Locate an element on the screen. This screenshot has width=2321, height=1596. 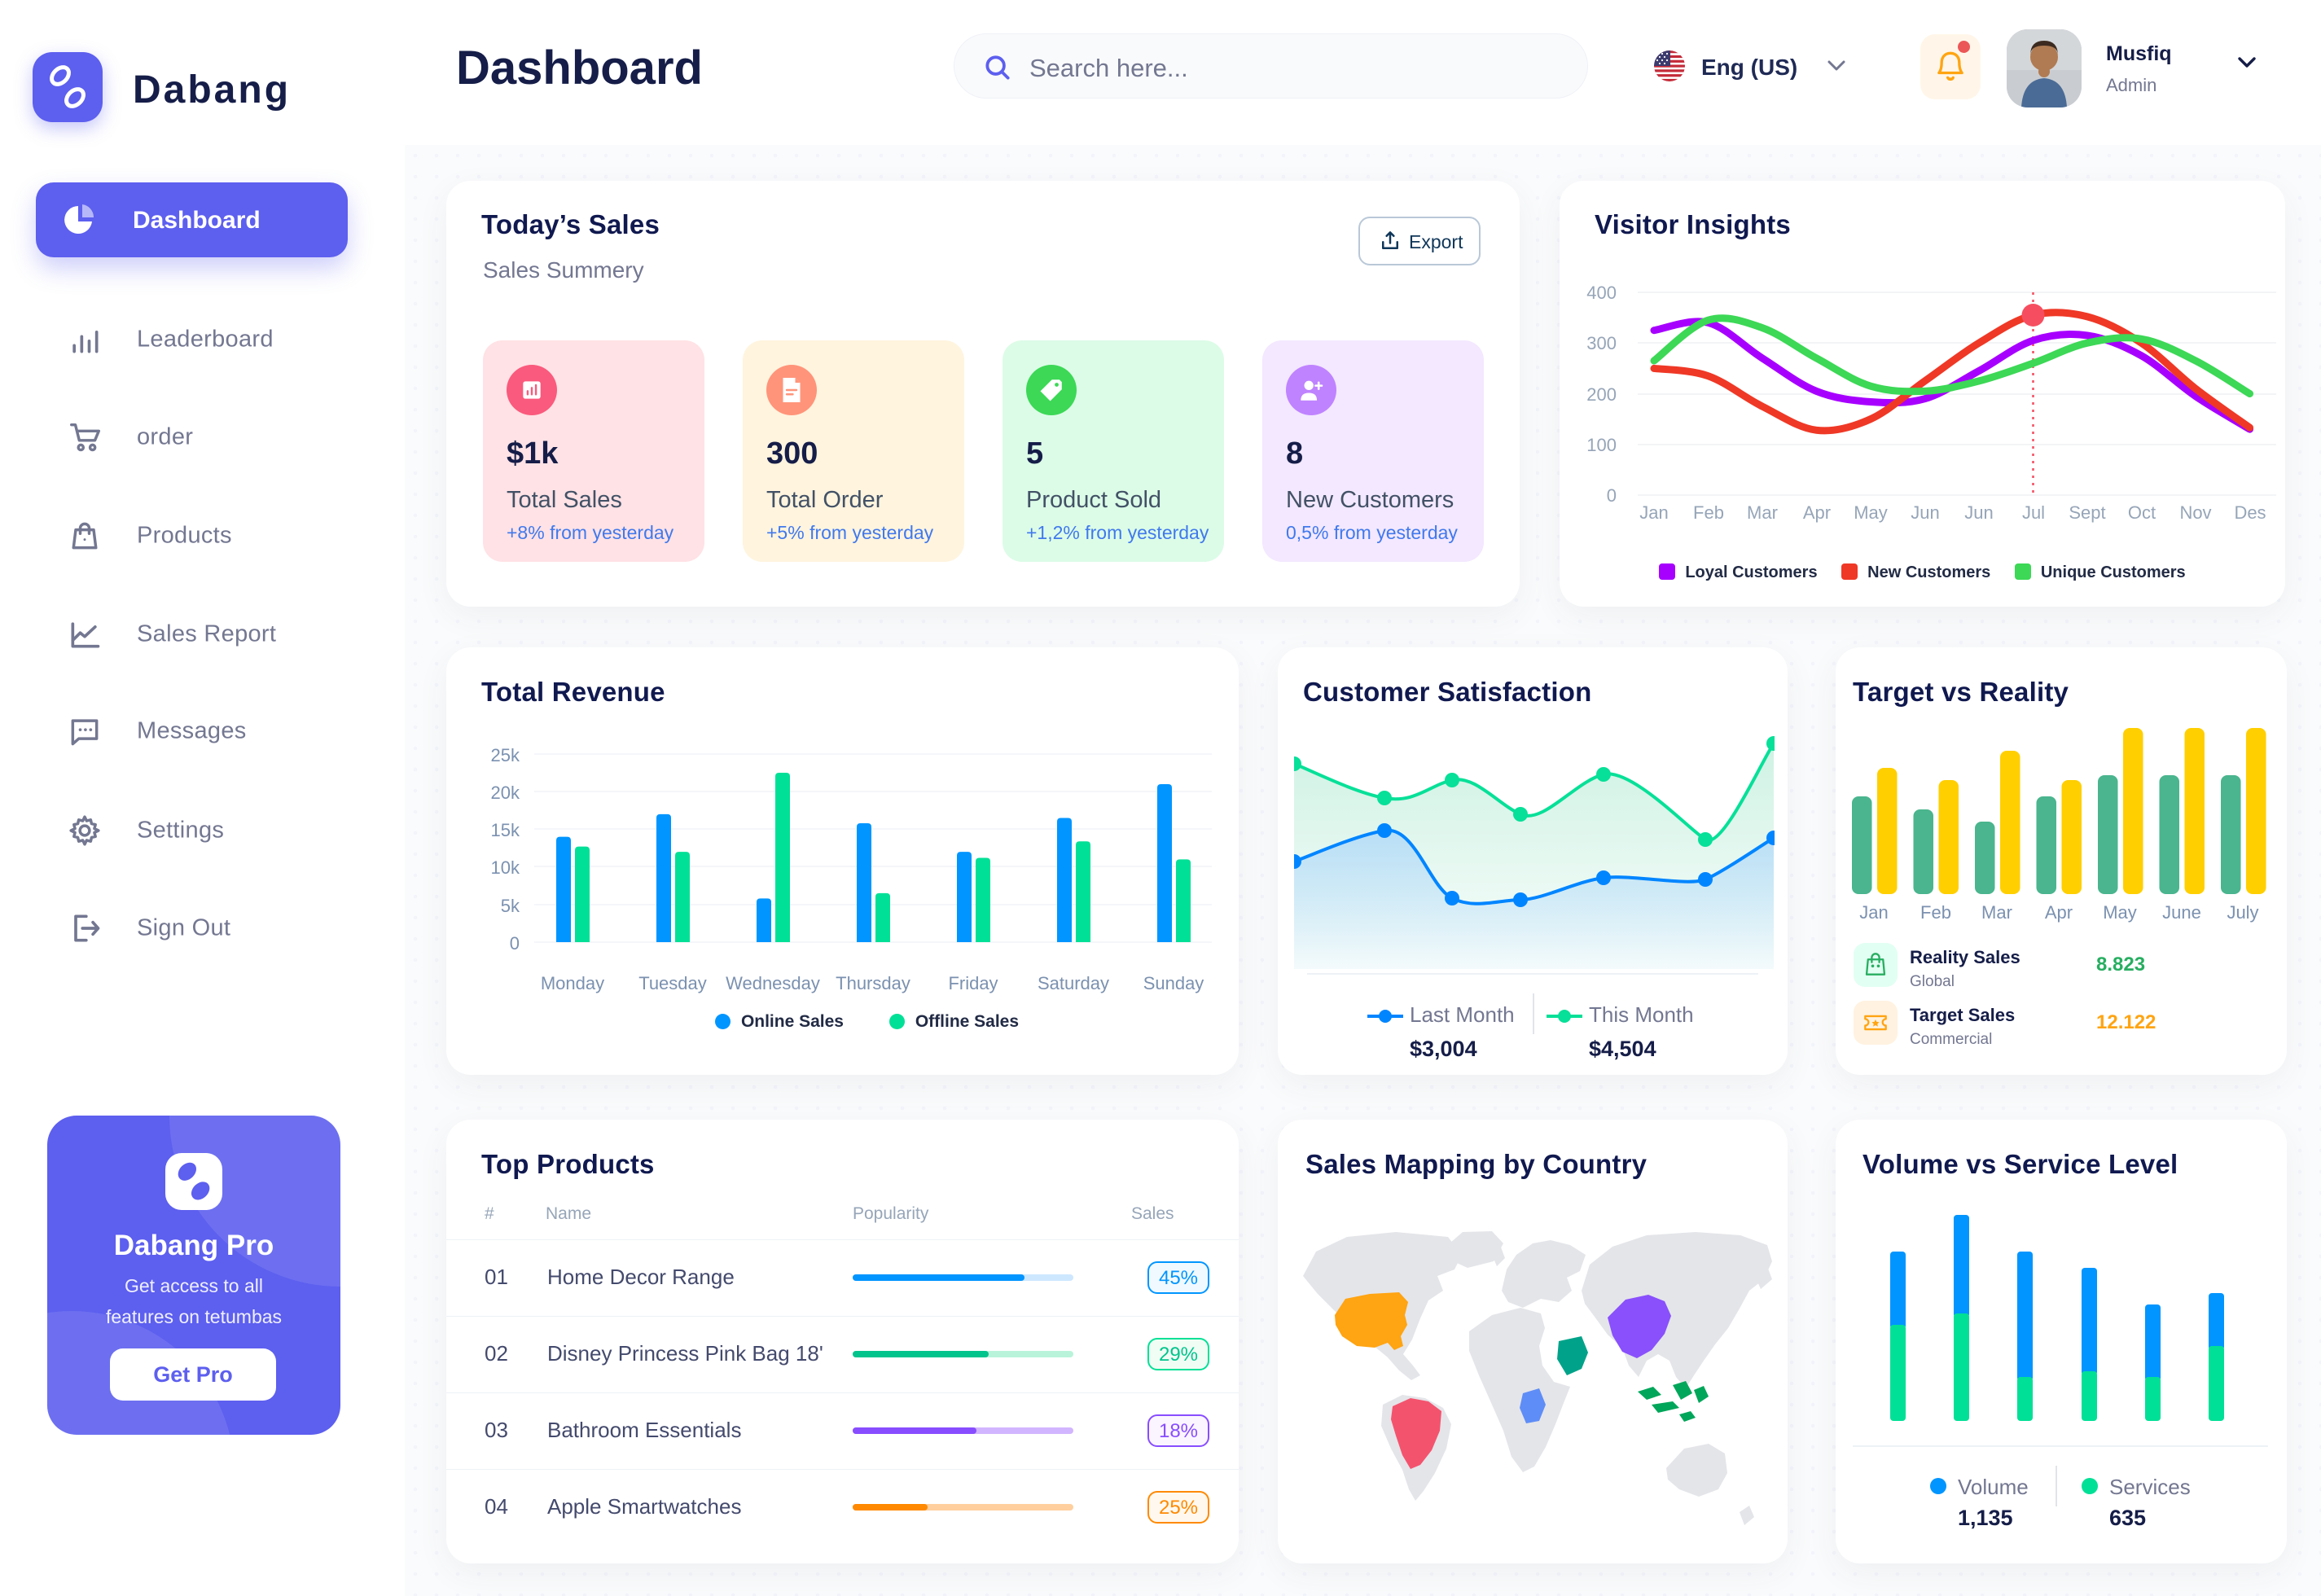
svg-text: 200 is located at coordinates (1601, 395).